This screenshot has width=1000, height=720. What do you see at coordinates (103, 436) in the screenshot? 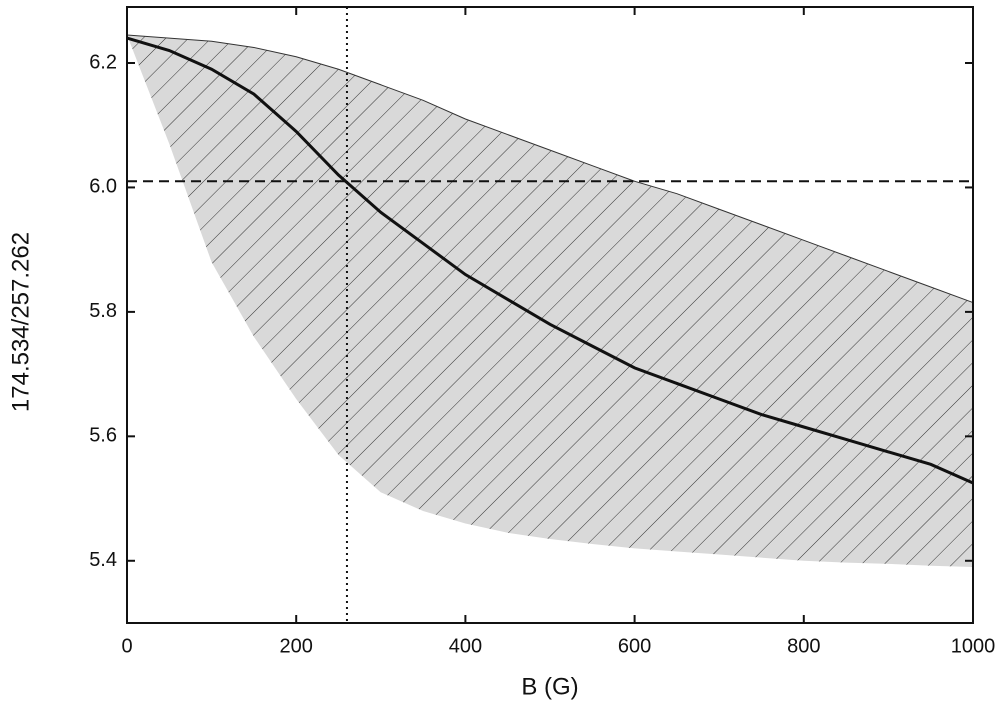
I see `y-tick-label: 5.6` at bounding box center [103, 436].